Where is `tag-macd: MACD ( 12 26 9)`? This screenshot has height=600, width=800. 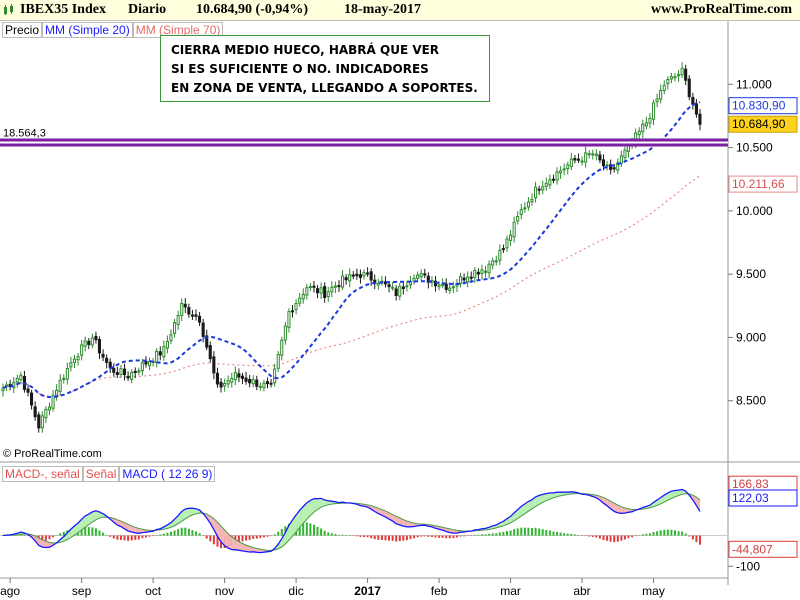 tag-macd: MACD ( 12 26 9) is located at coordinates (167, 474).